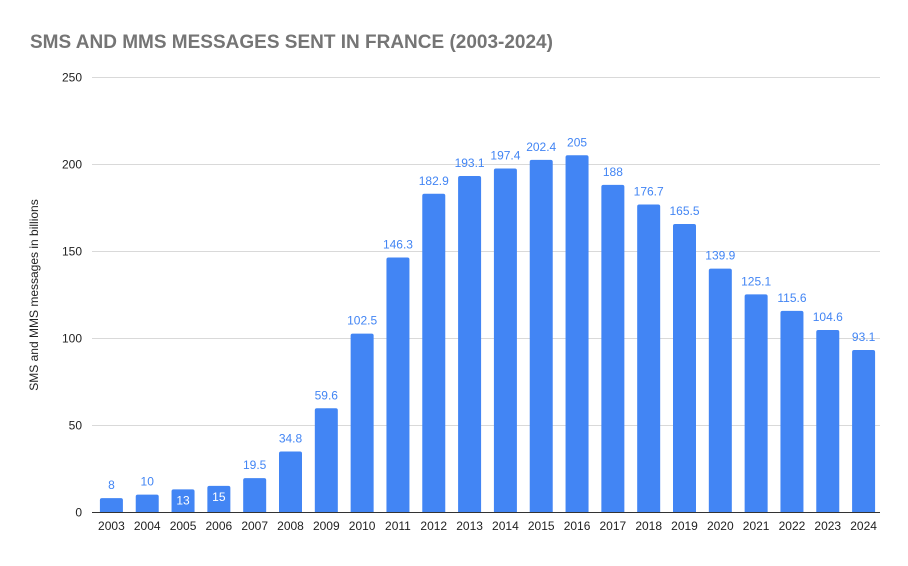 Image resolution: width=908 pixels, height=566 pixels. I want to click on x-tick-label: 2020, so click(720, 526).